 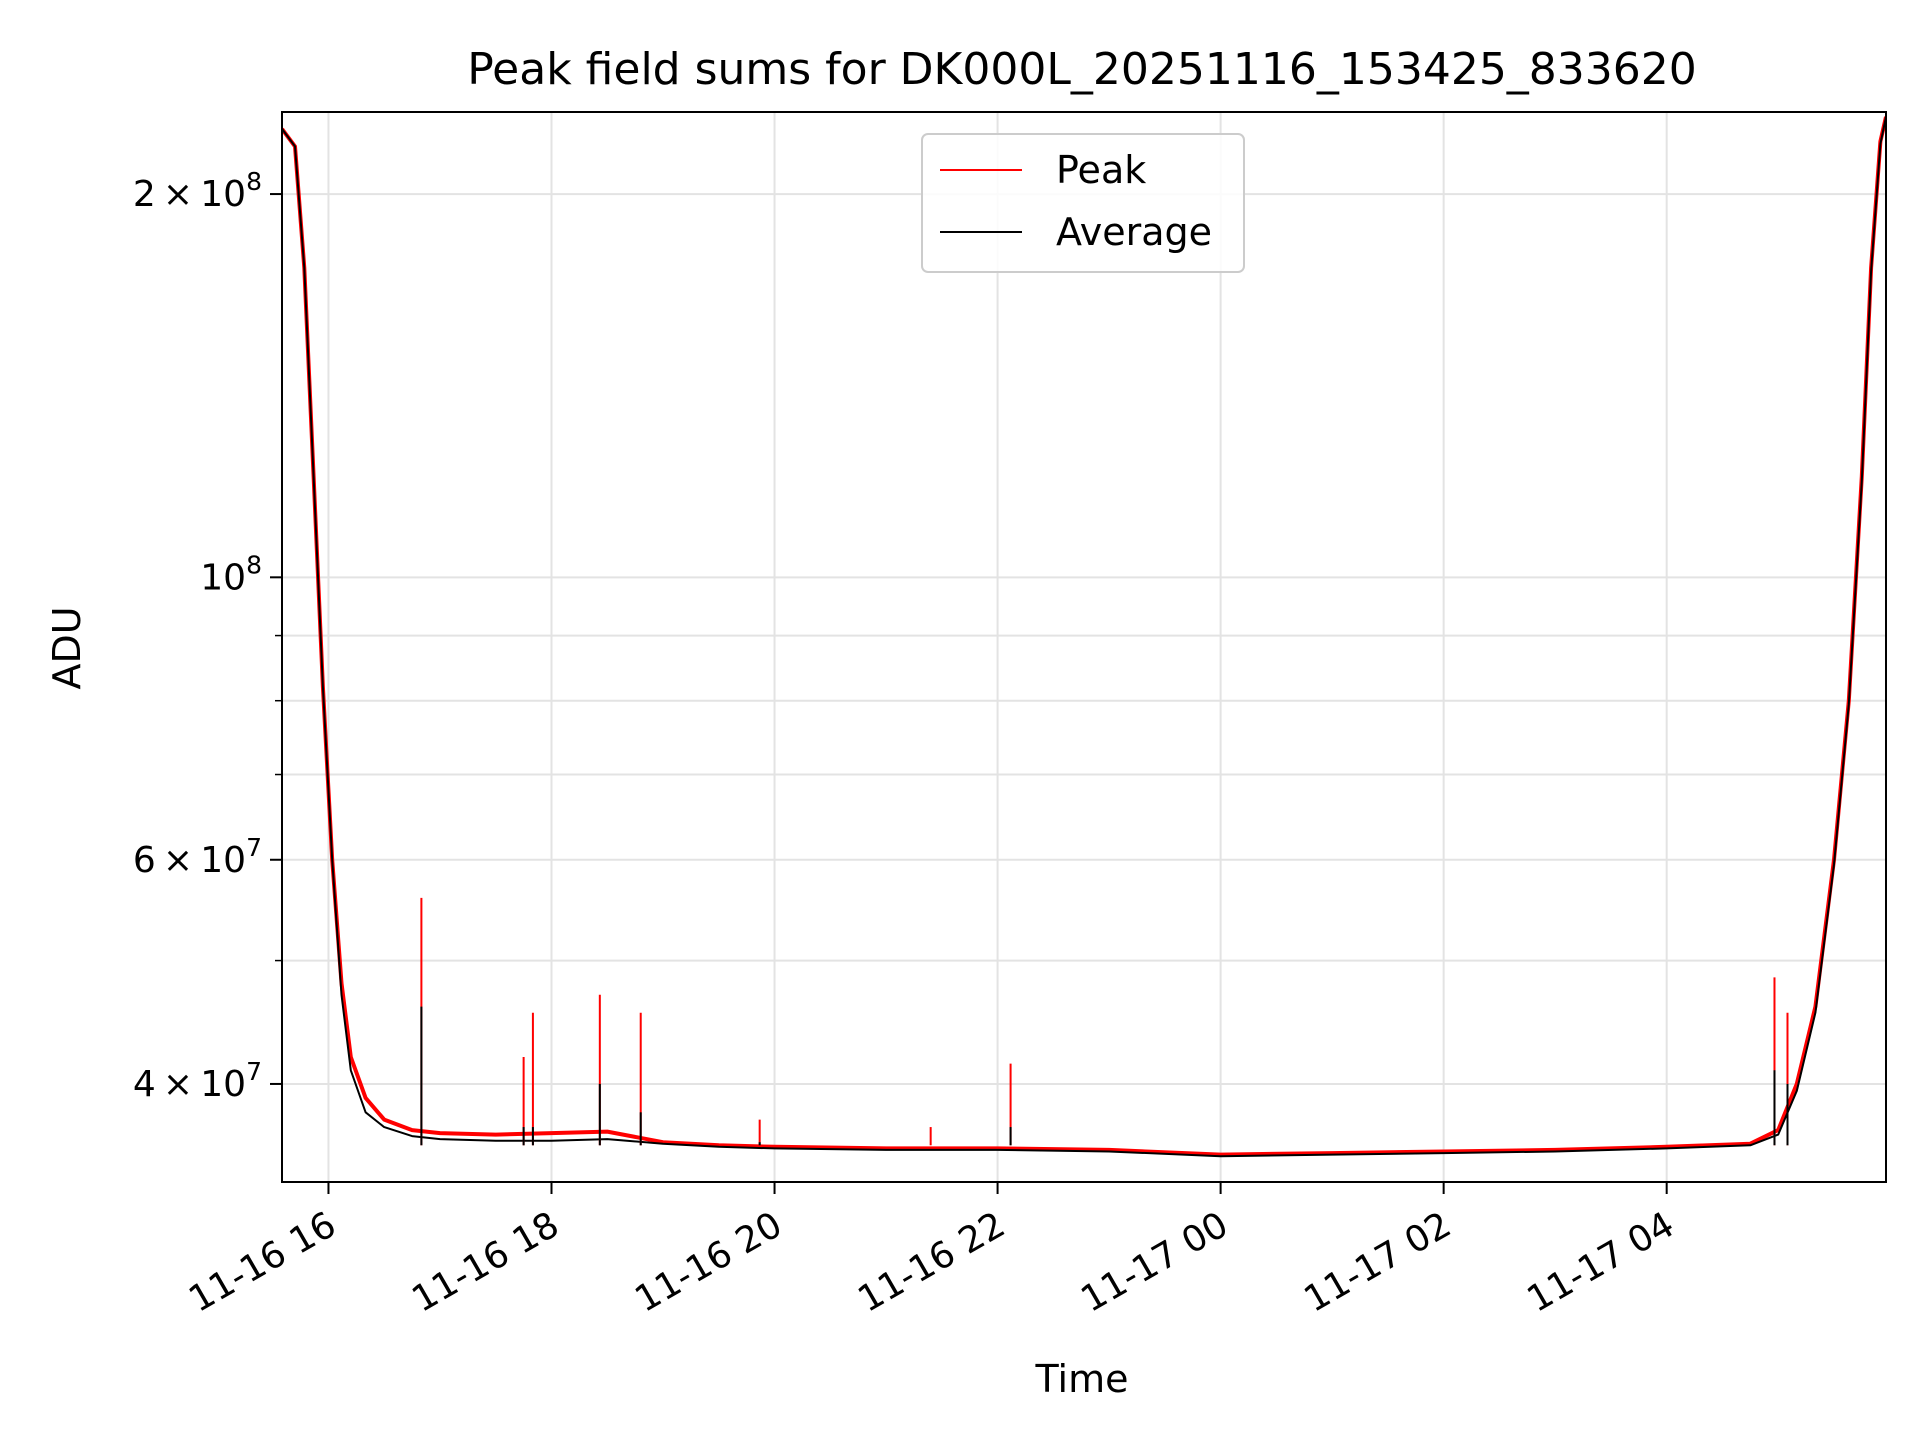 I want to click on x-axis-label: Time, so click(x=1082, y=1379).